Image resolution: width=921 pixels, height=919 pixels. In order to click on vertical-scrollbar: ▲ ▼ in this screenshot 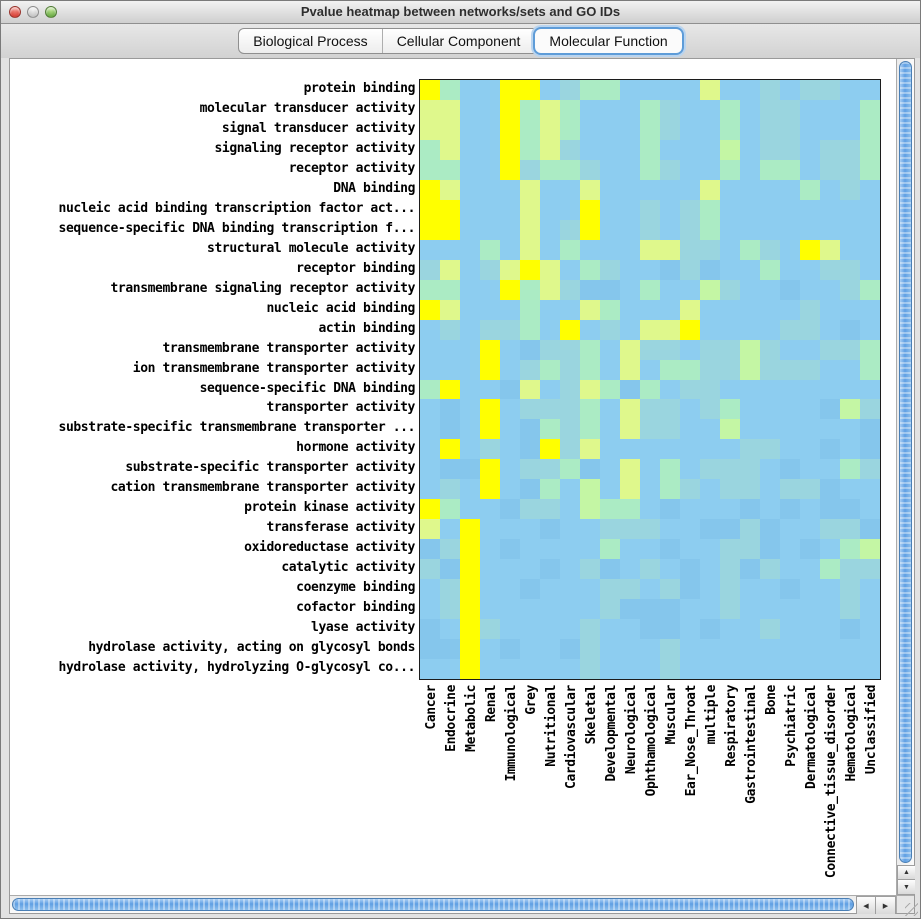, I will do `click(905, 477)`.